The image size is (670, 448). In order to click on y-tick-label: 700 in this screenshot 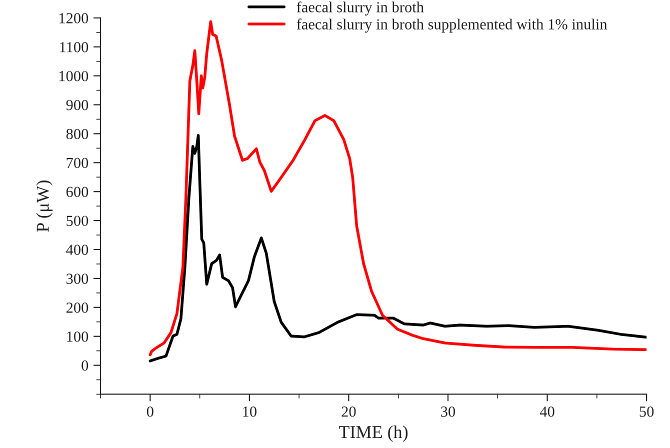, I will do `click(77, 163)`.